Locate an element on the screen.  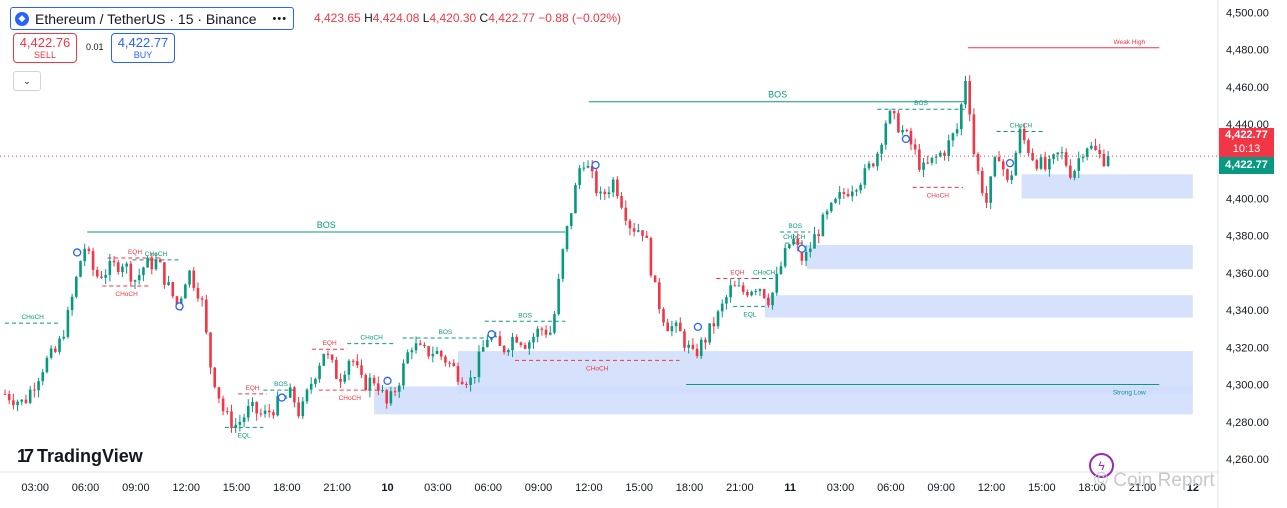
chevron-down-icon: ⌄ is located at coordinates (27, 80).